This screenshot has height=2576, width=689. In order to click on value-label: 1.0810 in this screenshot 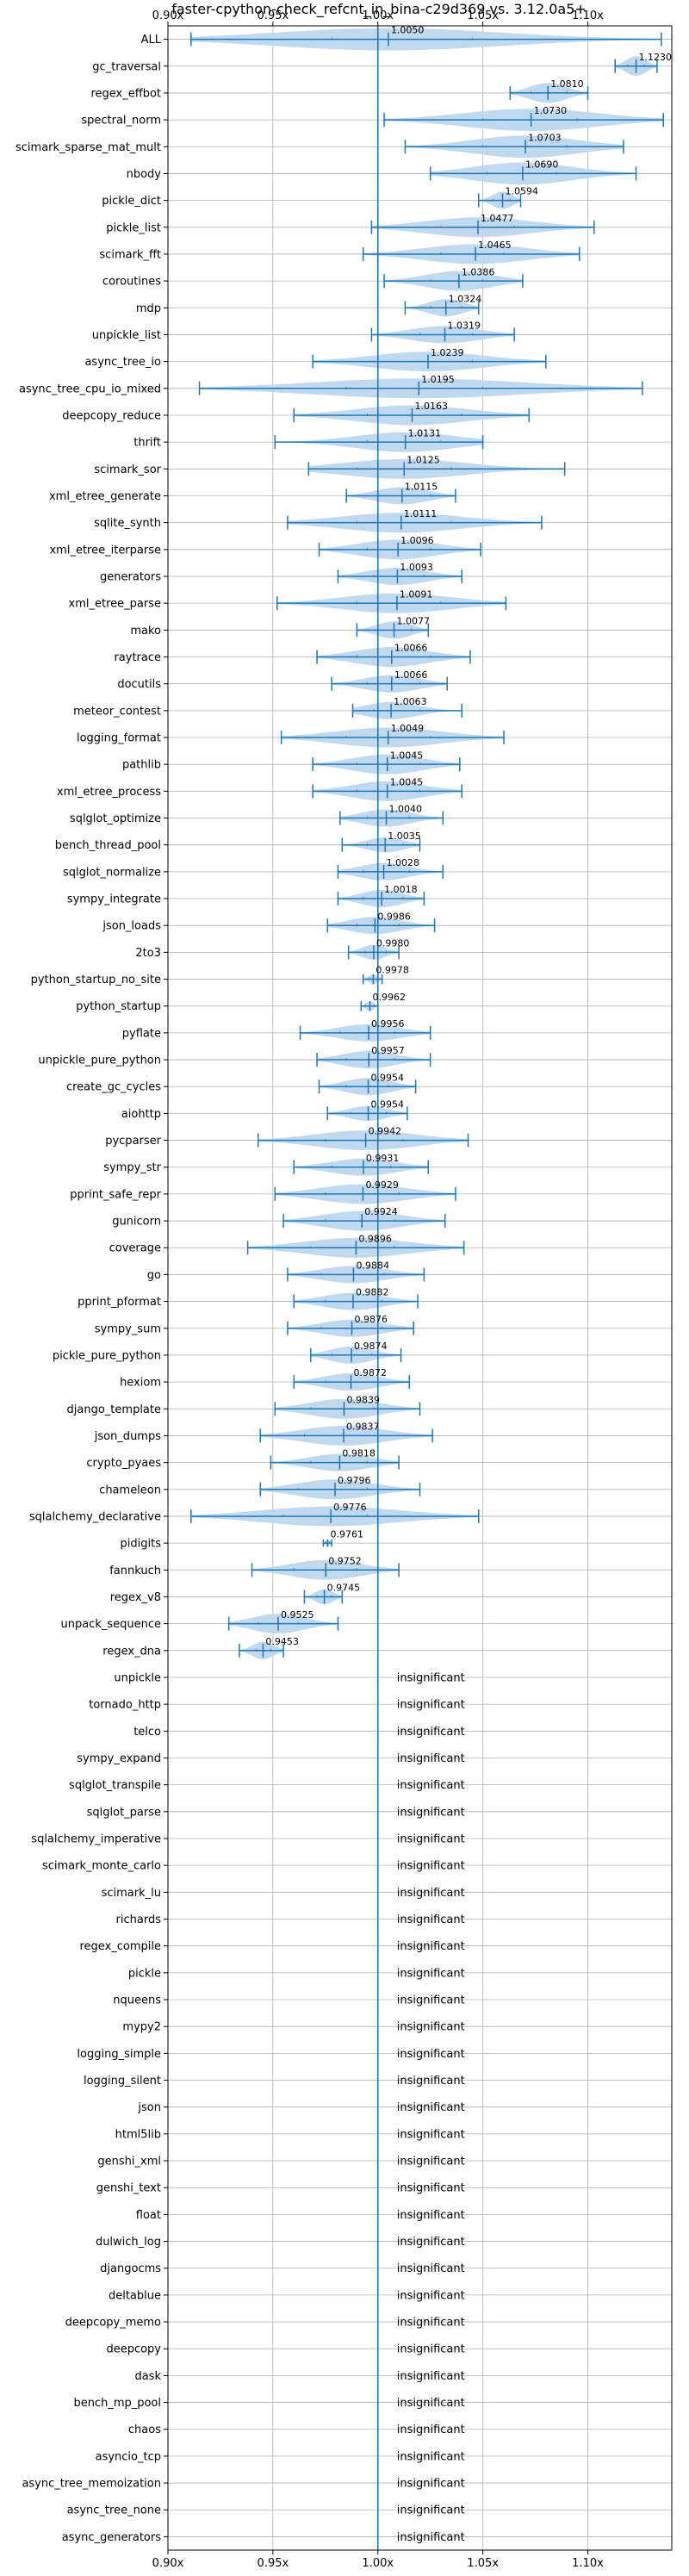, I will do `click(567, 84)`.